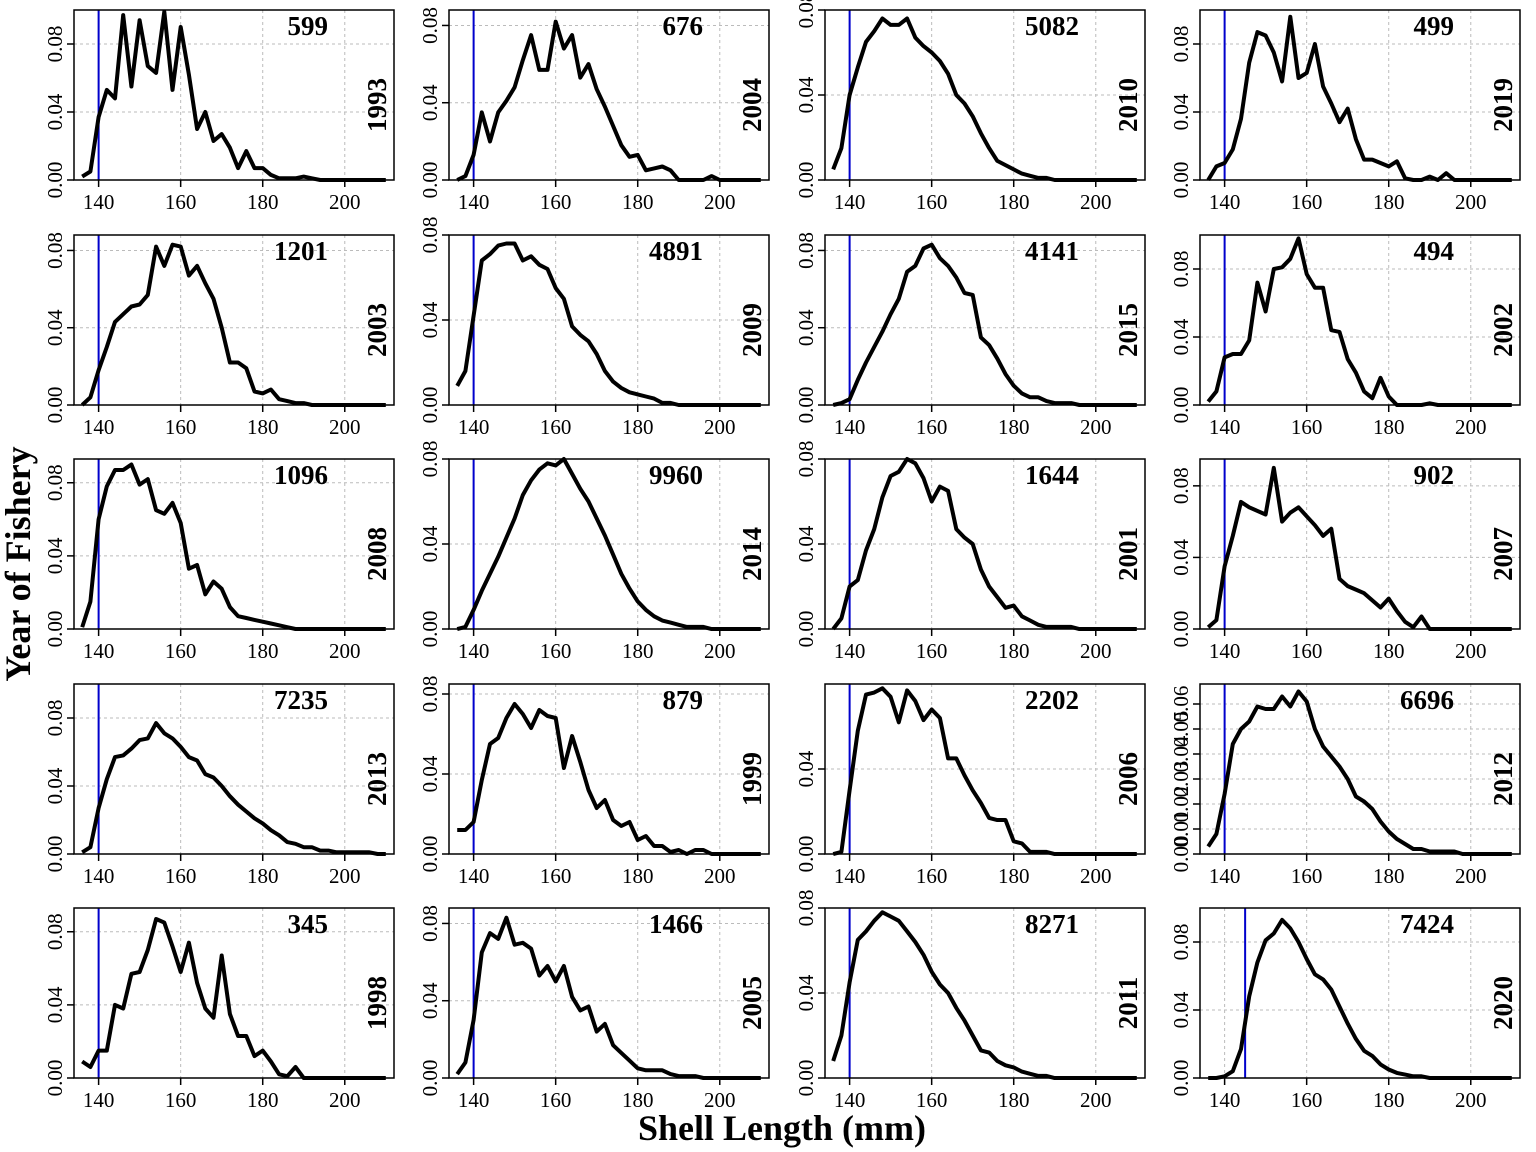  What do you see at coordinates (308, 26) in the screenshot?
I see `sample-count: 599` at bounding box center [308, 26].